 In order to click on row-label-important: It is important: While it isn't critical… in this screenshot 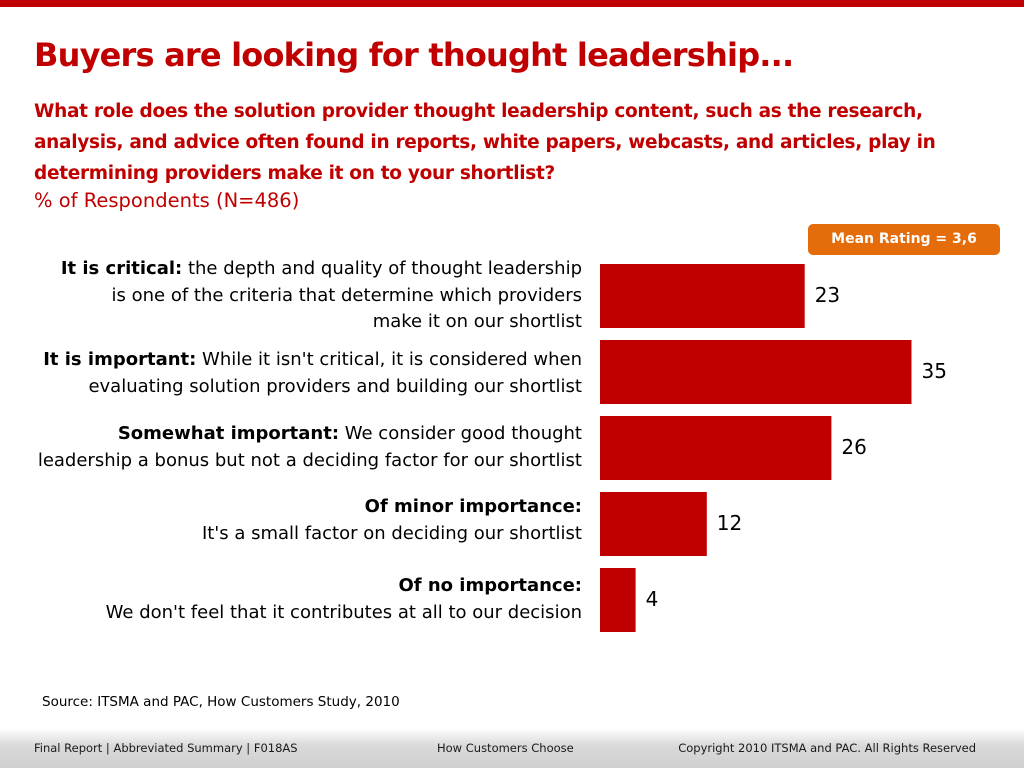, I will do `click(297, 373)`.